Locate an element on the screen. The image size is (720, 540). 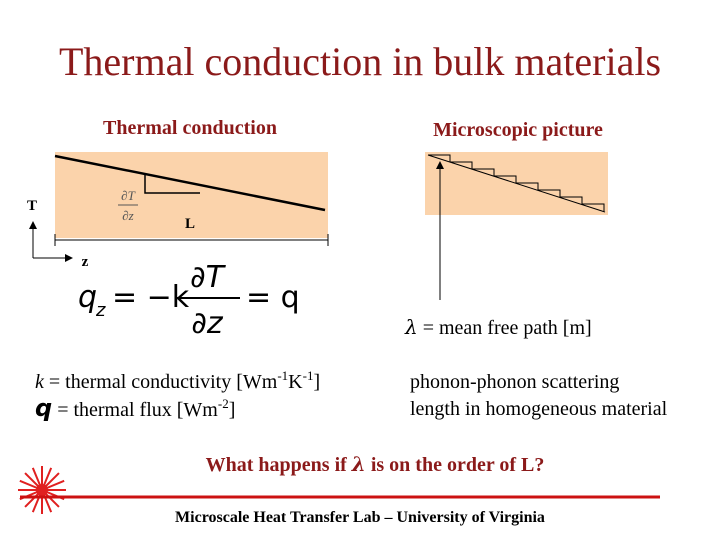
logo-center is located at coordinates (42, 490).